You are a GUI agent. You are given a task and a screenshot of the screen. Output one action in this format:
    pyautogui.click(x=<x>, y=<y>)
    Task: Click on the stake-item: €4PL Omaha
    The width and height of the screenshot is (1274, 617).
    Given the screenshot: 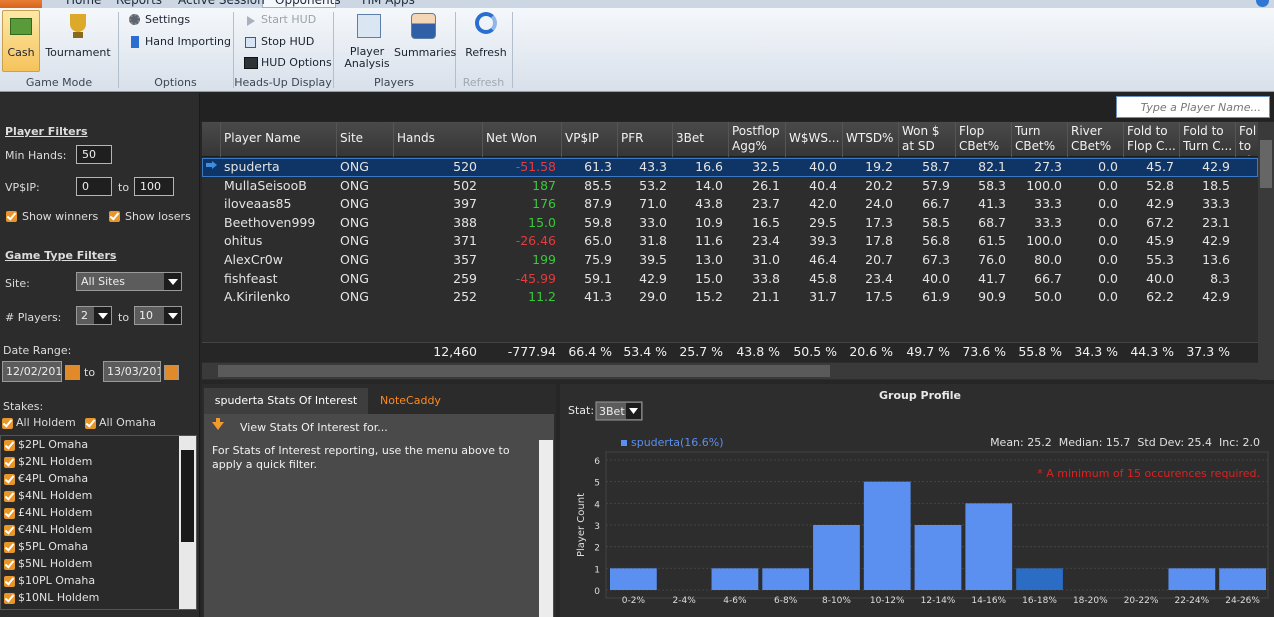 What is the action you would take?
    pyautogui.click(x=53, y=478)
    